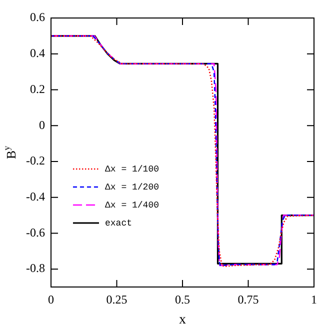 The width and height of the screenshot is (332, 332). What do you see at coordinates (37, 89) in the screenshot?
I see `y-tick-label: 0.2` at bounding box center [37, 89].